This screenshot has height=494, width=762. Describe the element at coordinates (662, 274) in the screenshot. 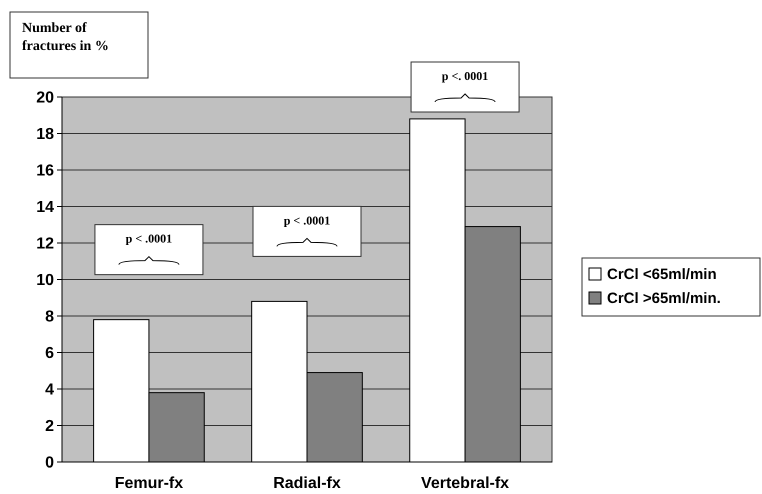

I see `legend-label: CrCl <65ml/min` at that location.